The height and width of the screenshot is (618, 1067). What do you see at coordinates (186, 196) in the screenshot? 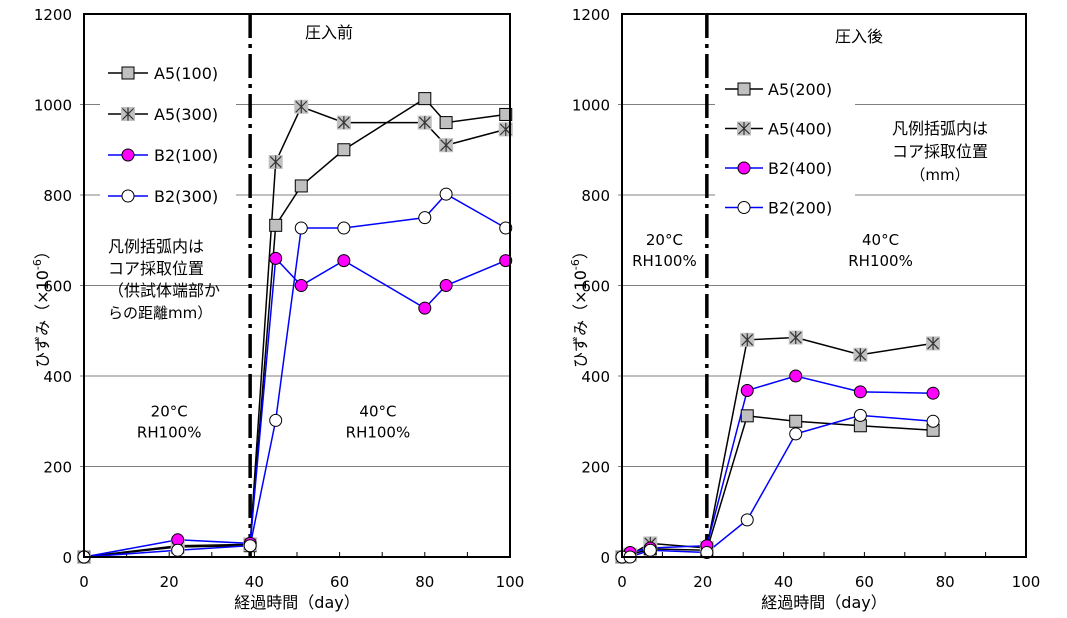
I see `legend-label: B2(300)` at bounding box center [186, 196].